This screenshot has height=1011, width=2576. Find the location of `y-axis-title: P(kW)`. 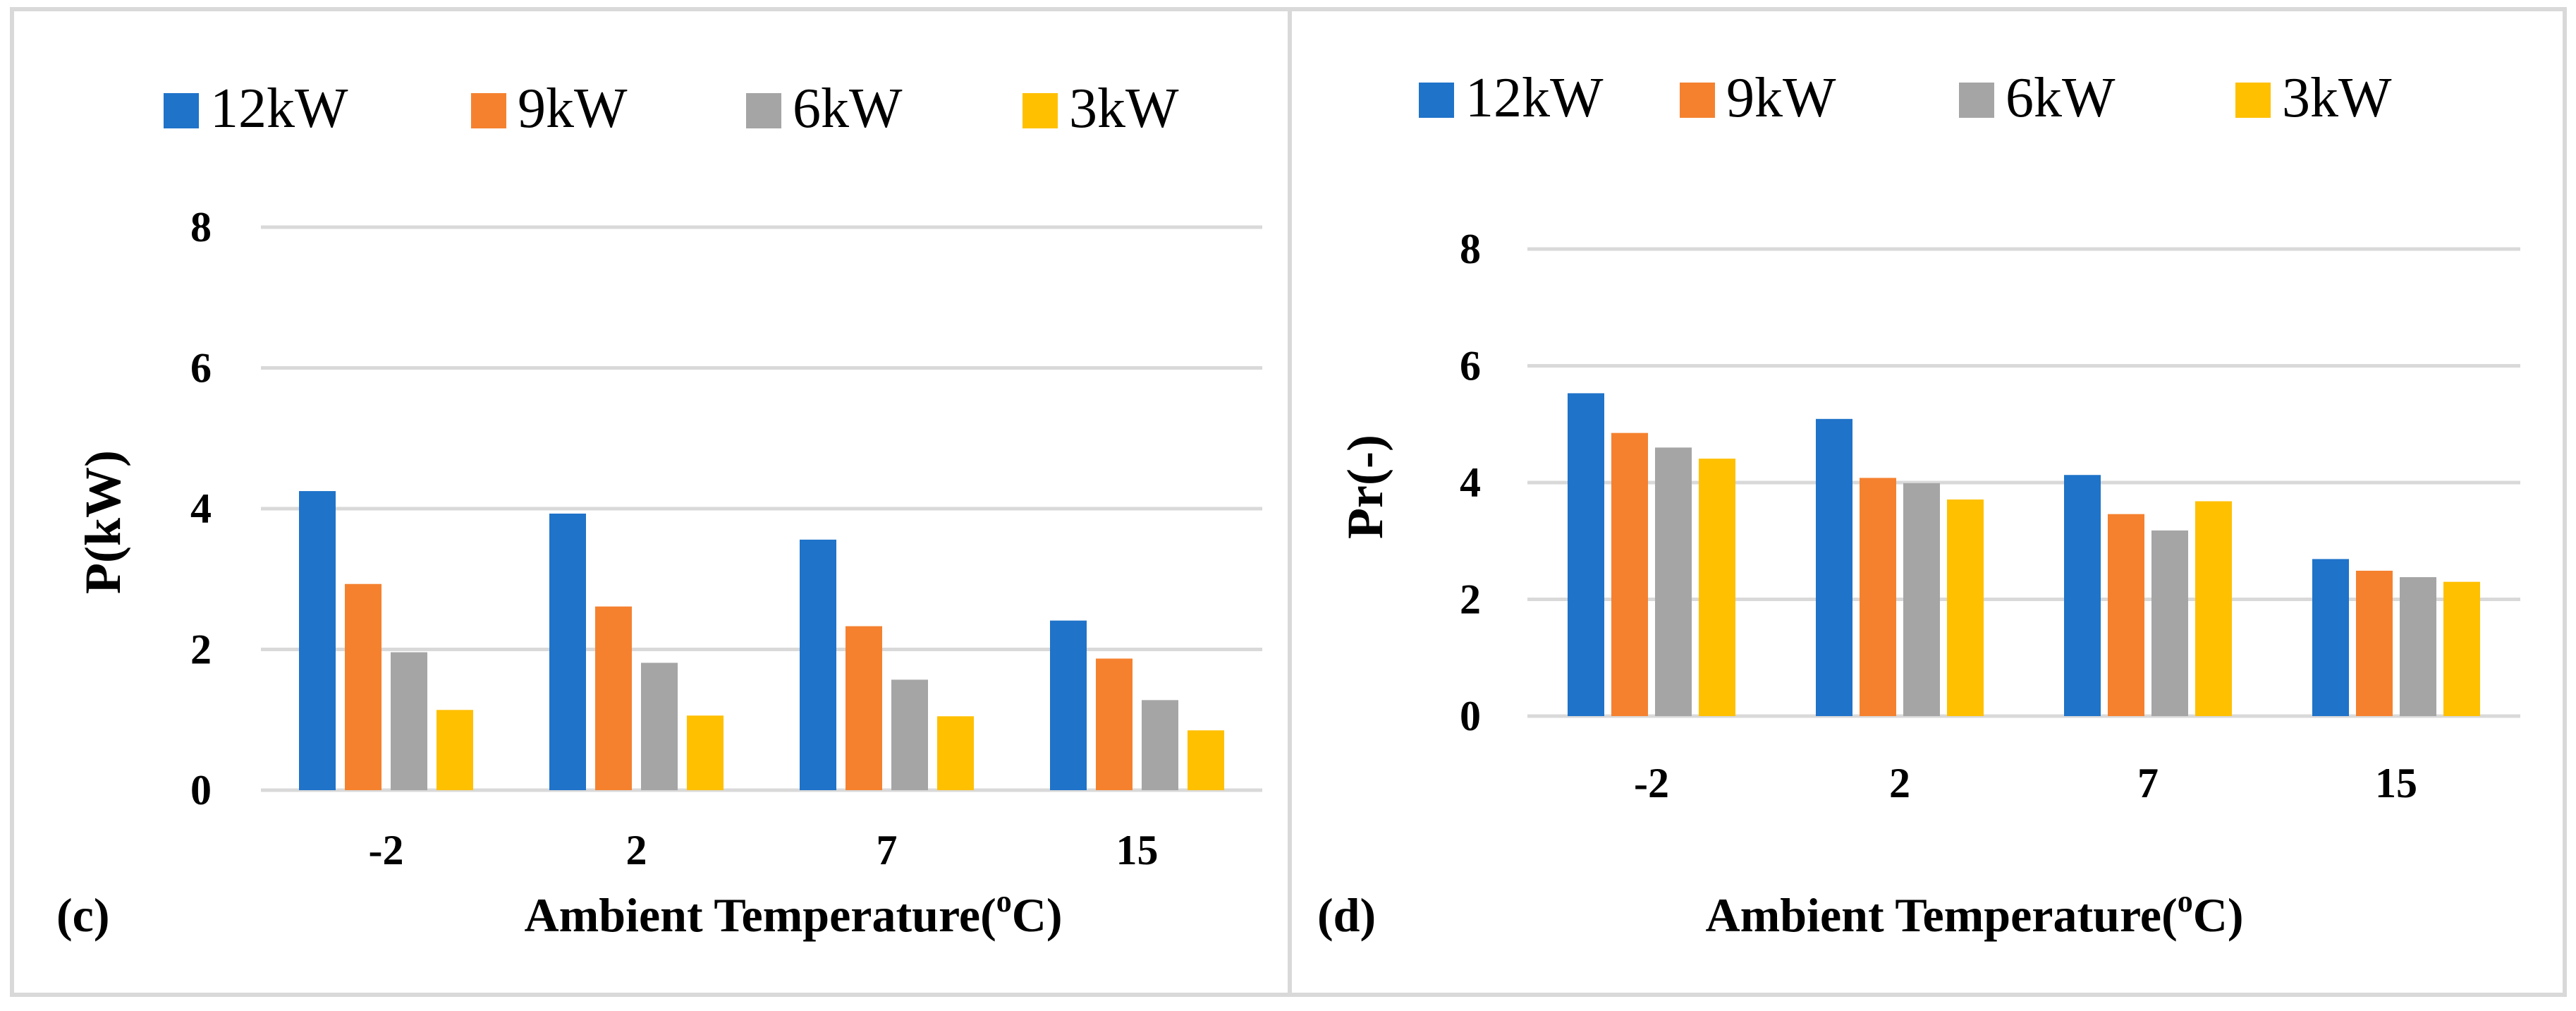

y-axis-title: P(kW) is located at coordinates (103, 522).